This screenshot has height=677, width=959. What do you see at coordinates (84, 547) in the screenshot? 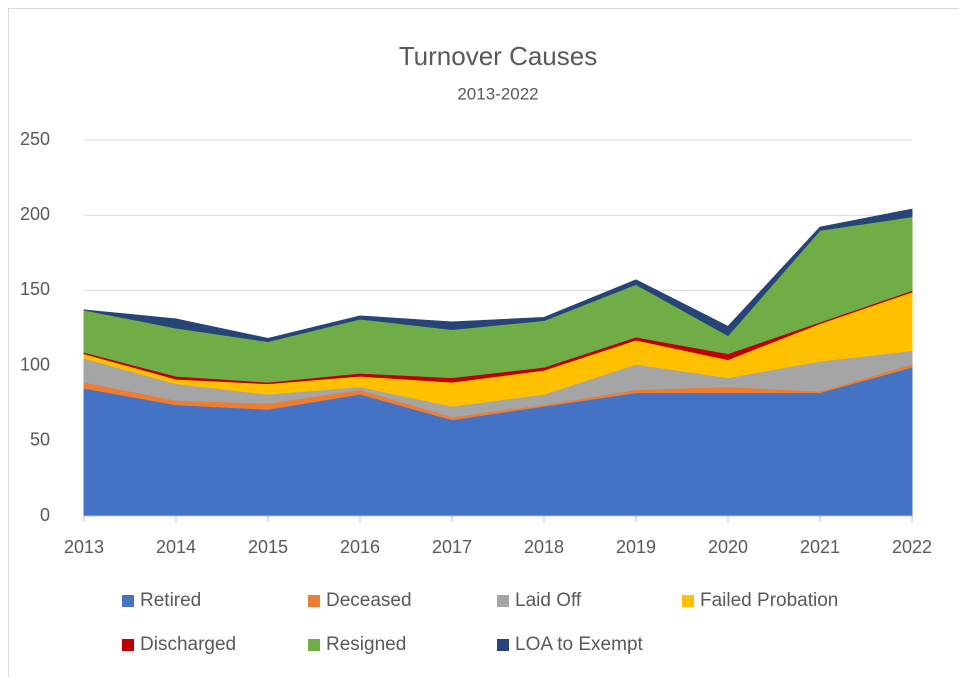
I see `x-tick-label: 2013` at bounding box center [84, 547].